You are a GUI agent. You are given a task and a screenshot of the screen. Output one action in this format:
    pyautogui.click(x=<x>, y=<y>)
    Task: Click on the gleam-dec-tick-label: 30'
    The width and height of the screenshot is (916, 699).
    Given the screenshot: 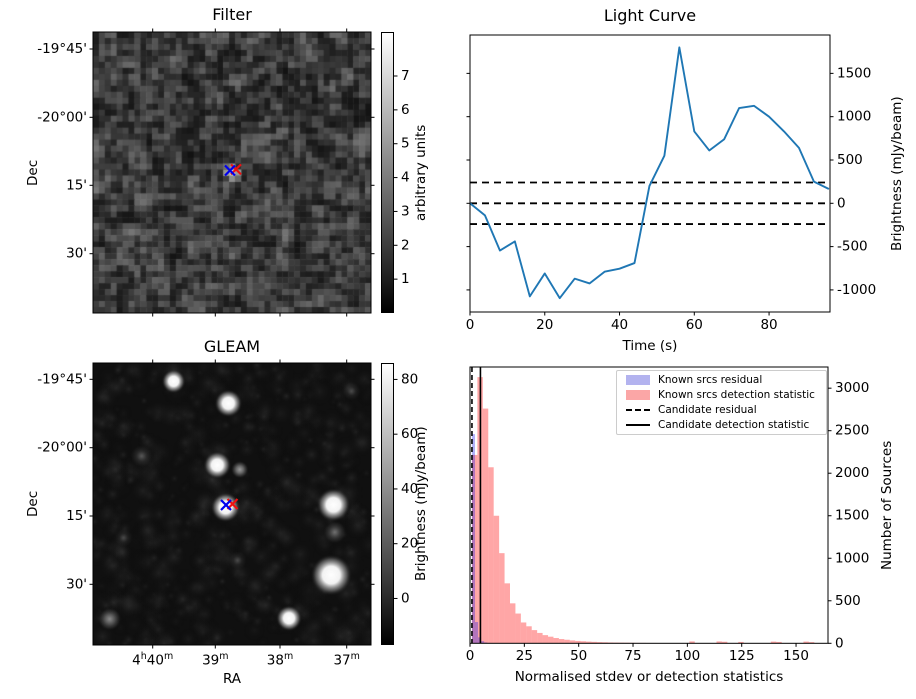 What is the action you would take?
    pyautogui.click(x=76, y=584)
    